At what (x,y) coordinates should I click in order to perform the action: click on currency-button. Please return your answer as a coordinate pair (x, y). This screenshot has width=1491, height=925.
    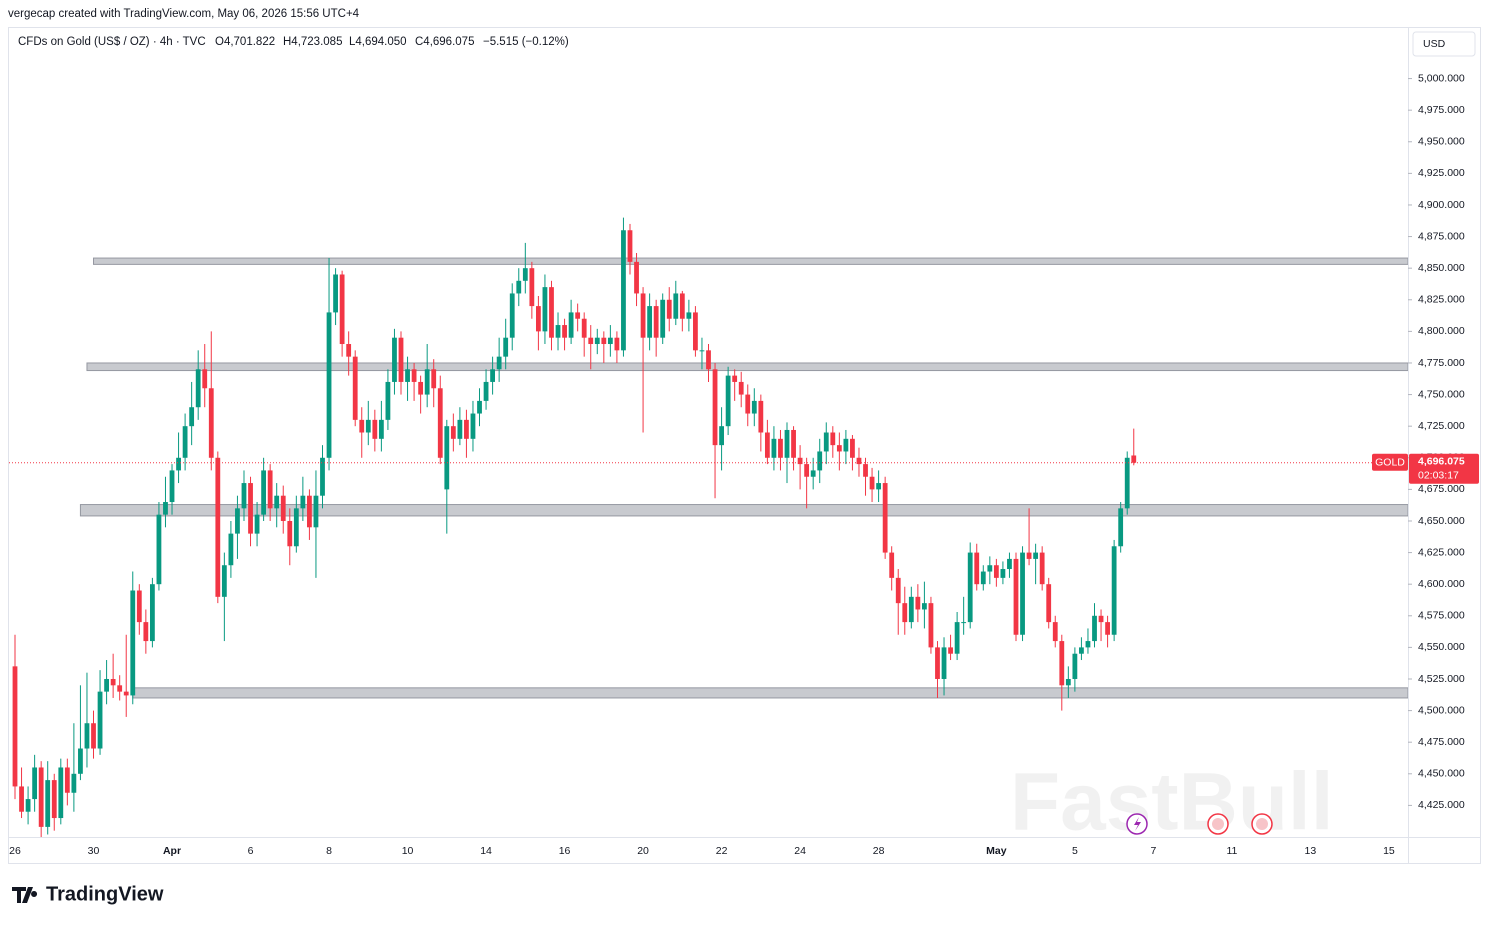
    Looking at the image, I should click on (1444, 44).